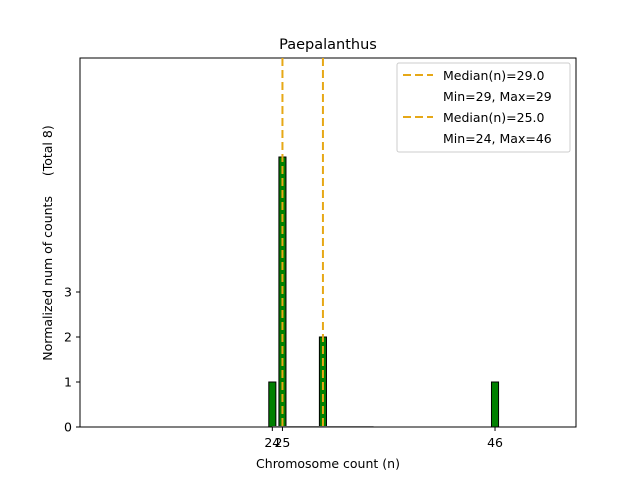  I want to click on legend-frame, so click(483, 107).